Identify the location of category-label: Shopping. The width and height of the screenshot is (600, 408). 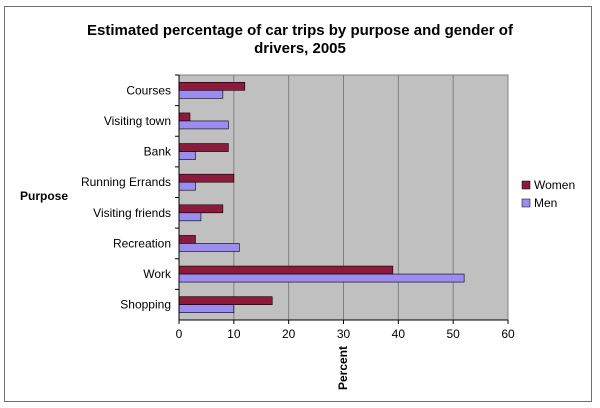
(145, 305).